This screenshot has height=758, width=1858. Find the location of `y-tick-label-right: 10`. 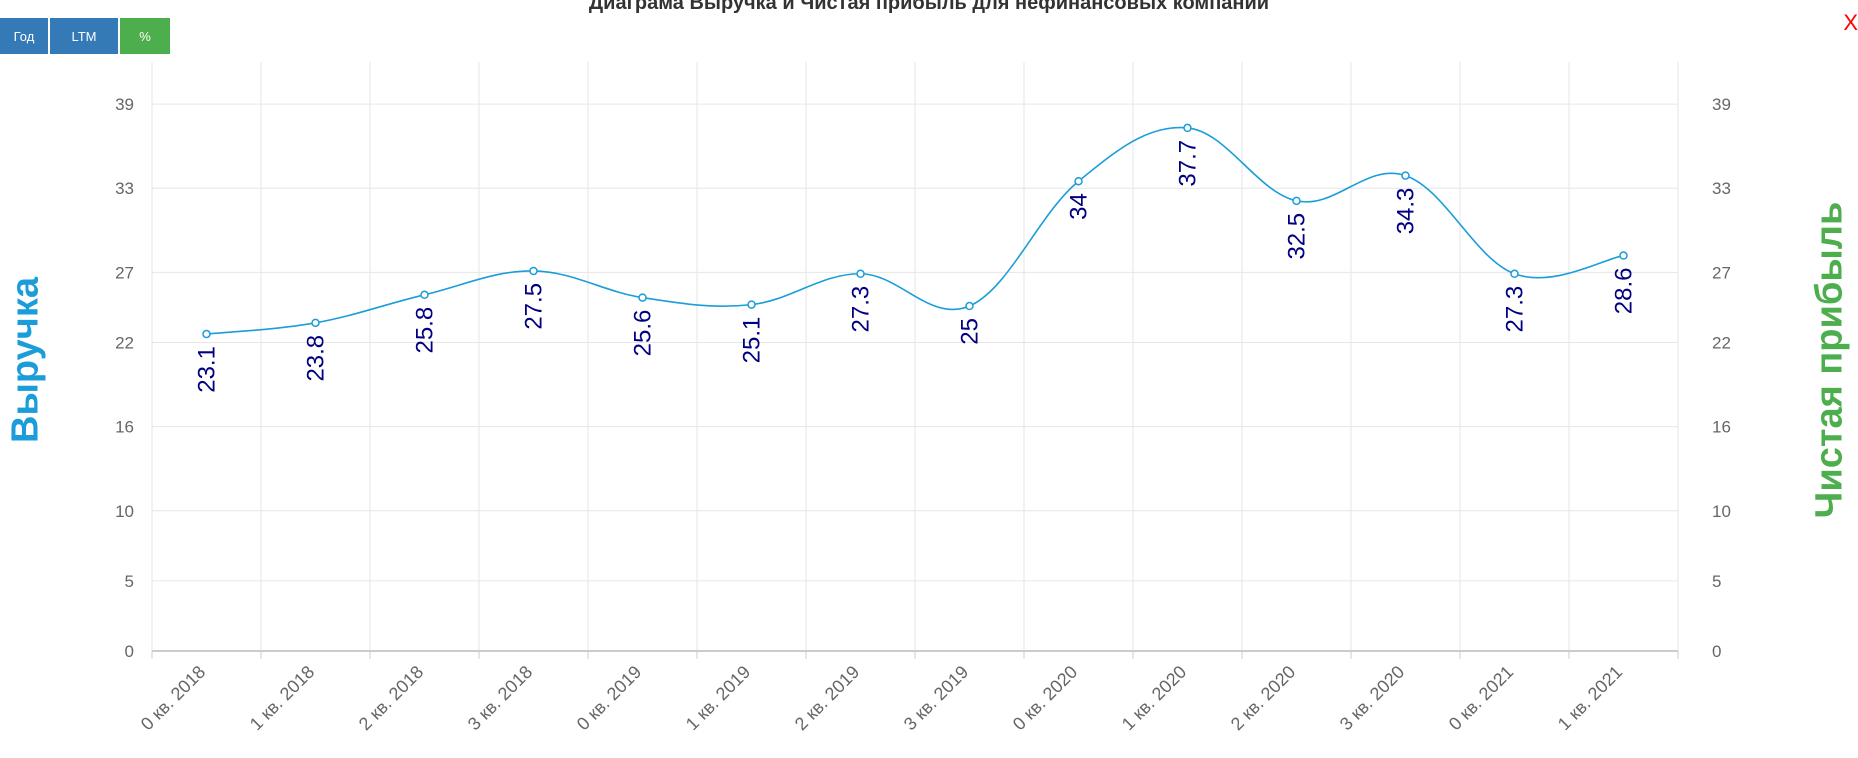

y-tick-label-right: 10 is located at coordinates (1721, 511).